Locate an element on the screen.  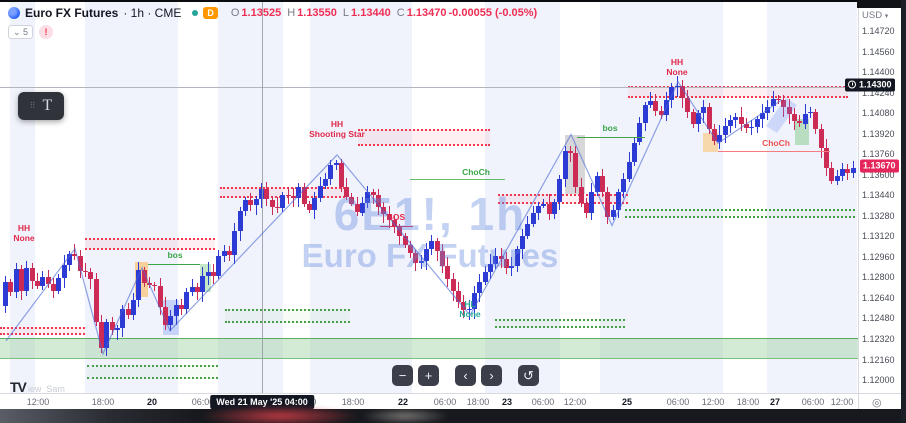
scroll-left-button: ‹ is located at coordinates (465, 375).